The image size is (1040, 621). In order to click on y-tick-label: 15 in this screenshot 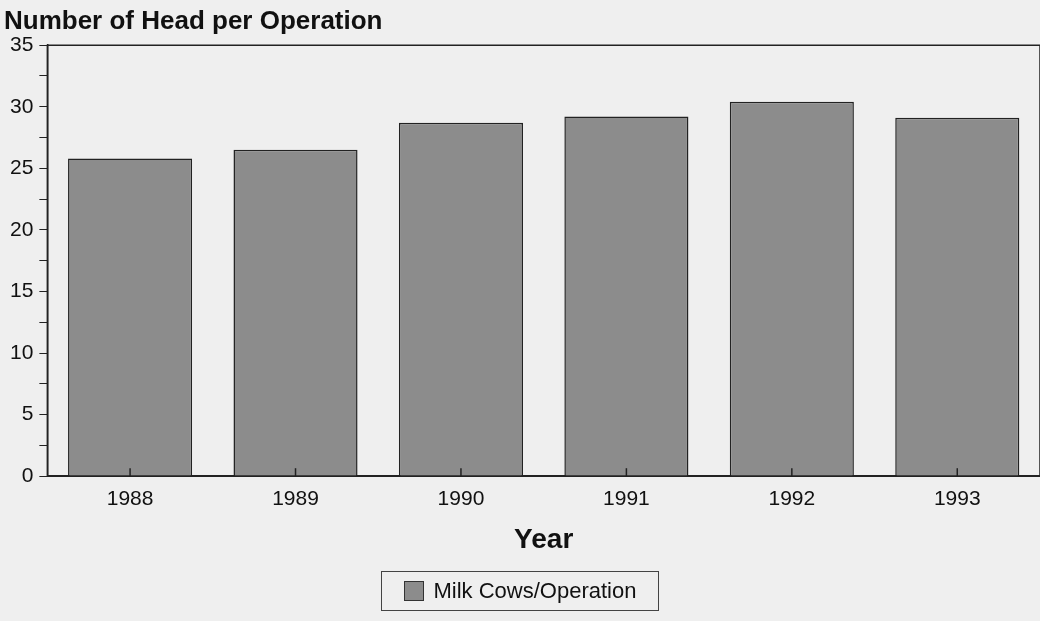, I will do `click(22, 290)`.